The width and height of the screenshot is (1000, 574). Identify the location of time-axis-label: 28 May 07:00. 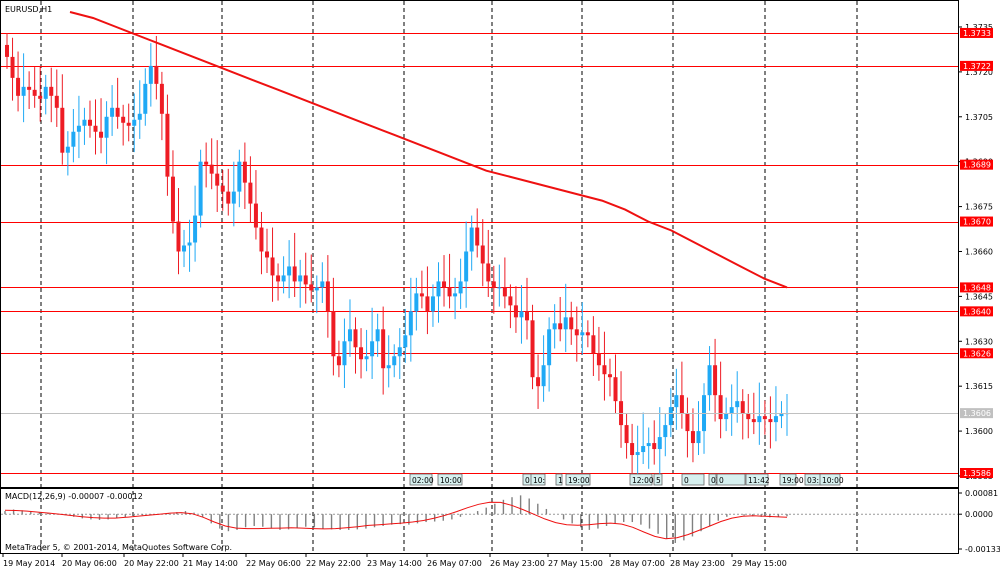
(637, 563).